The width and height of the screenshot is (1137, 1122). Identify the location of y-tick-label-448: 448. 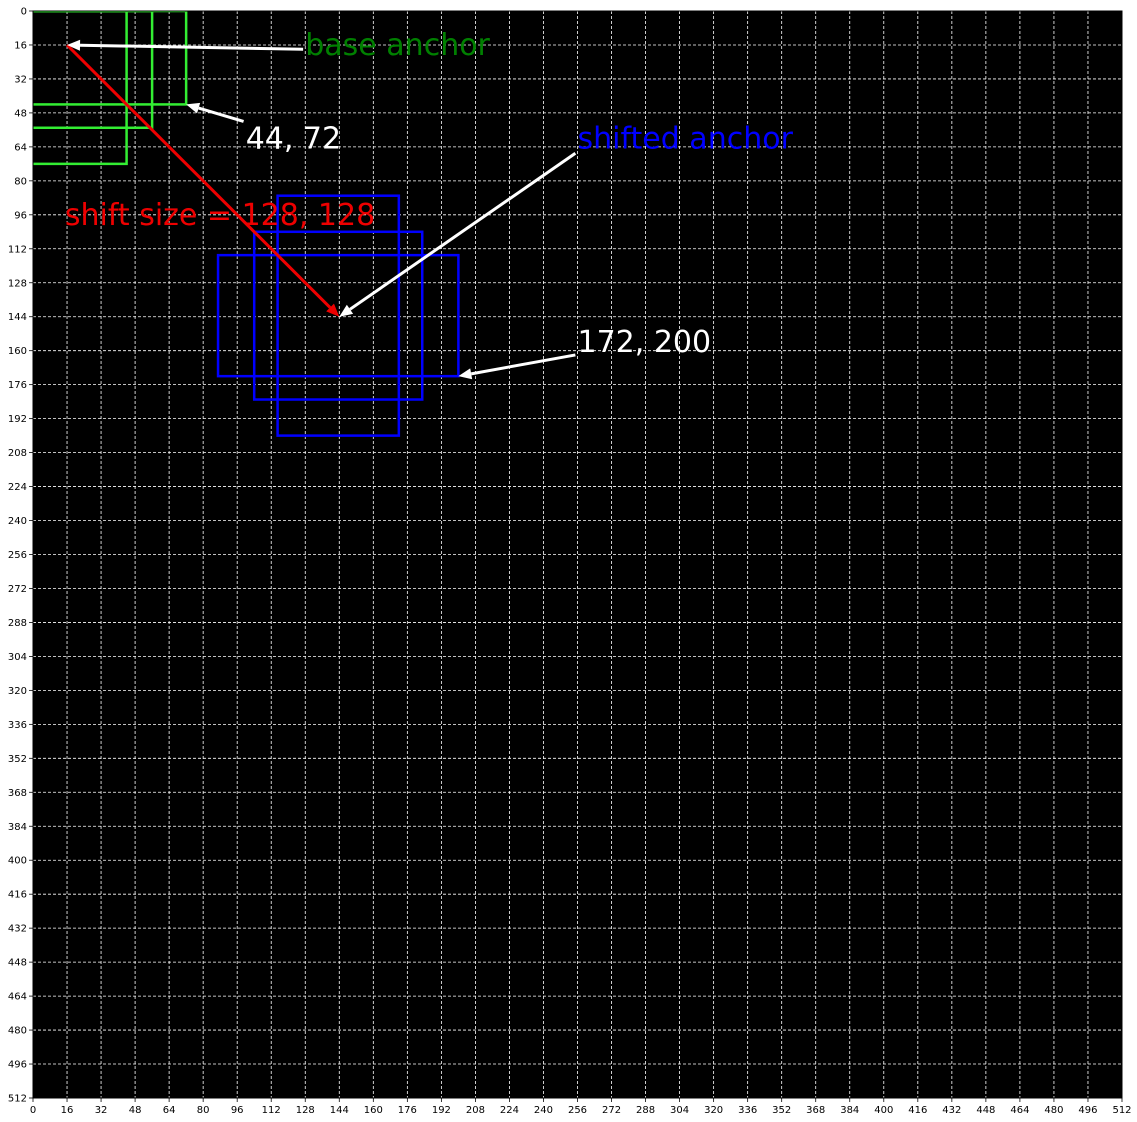
(17, 963).